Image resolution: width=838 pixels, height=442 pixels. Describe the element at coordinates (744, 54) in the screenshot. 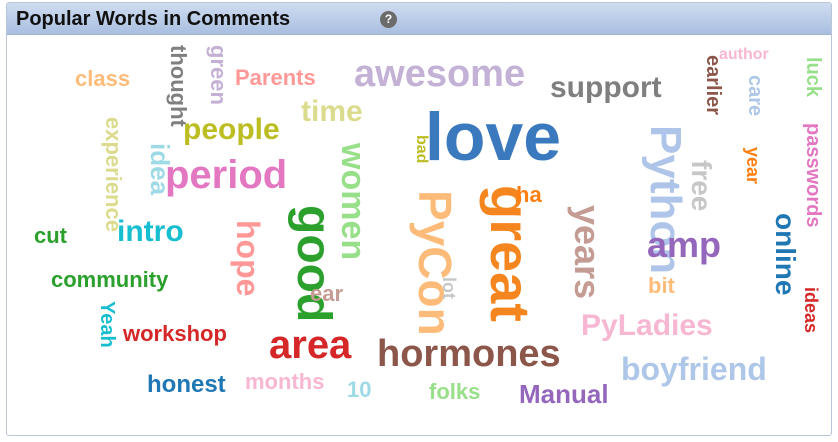

I see `word-author: author` at that location.